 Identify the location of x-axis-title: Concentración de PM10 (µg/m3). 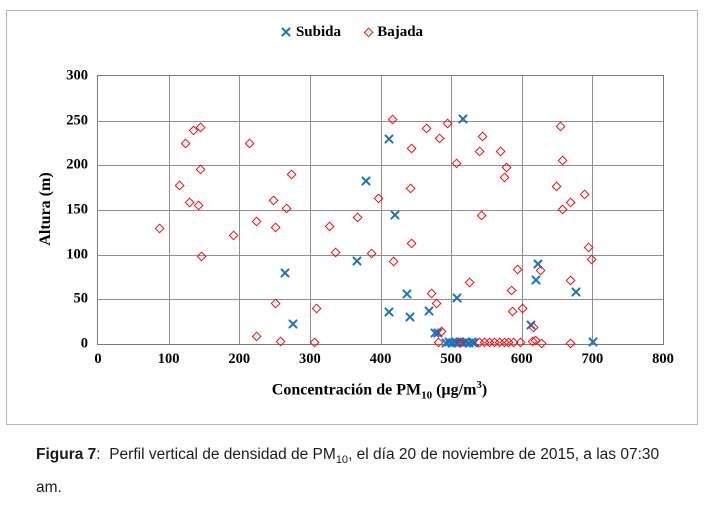
(379, 390).